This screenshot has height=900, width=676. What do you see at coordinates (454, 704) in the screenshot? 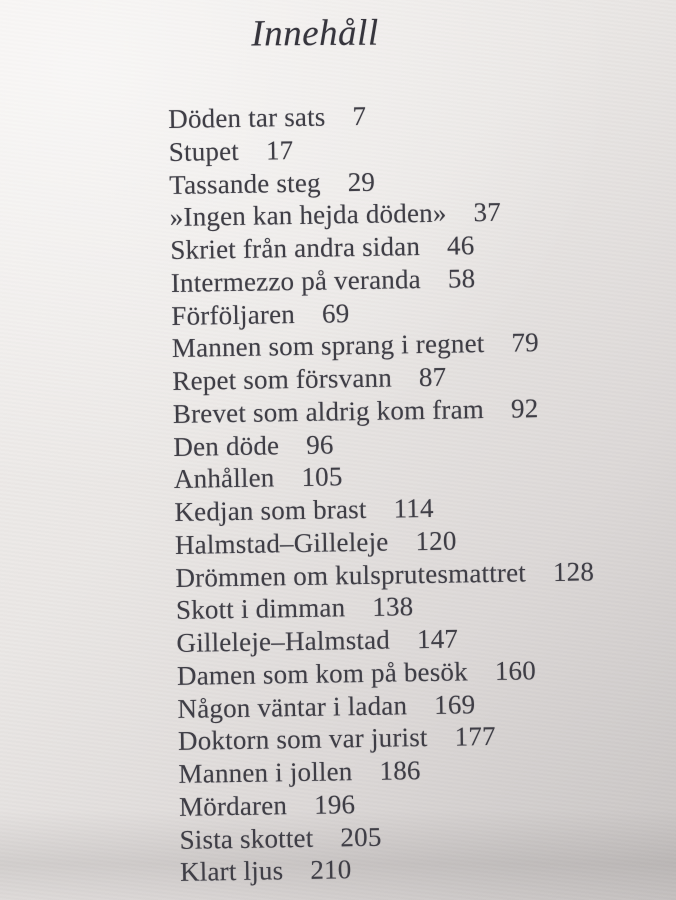
I see `page-number: 169` at bounding box center [454, 704].